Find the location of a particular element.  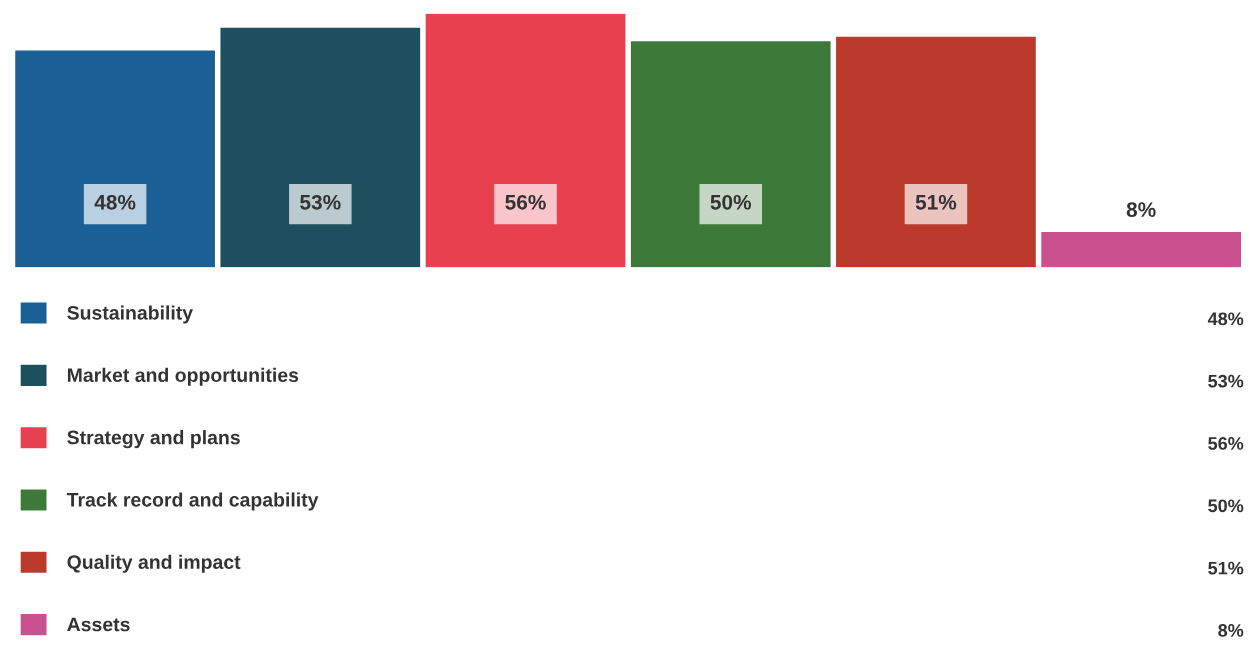

data-label: 50% is located at coordinates (731, 202).